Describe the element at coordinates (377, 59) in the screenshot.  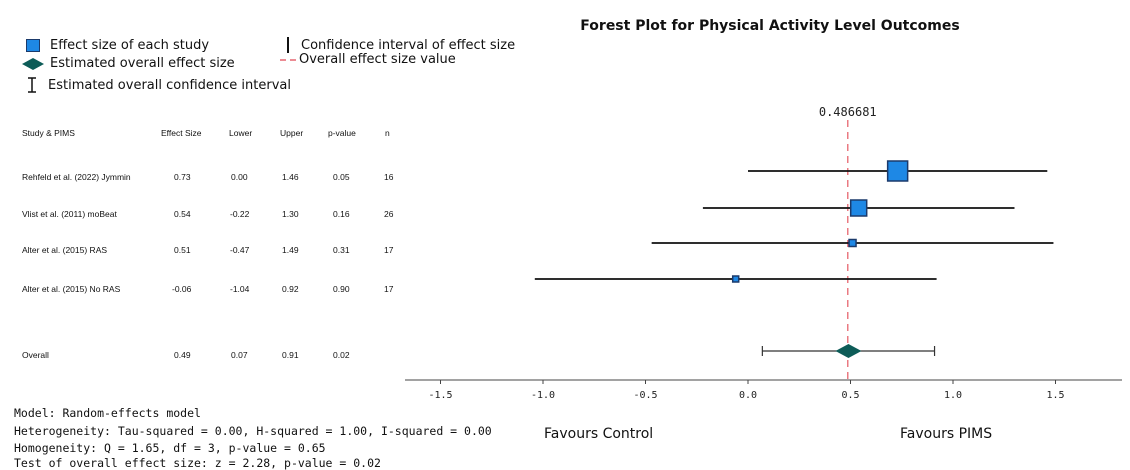
I see `legend-label: Overall effect size value` at that location.